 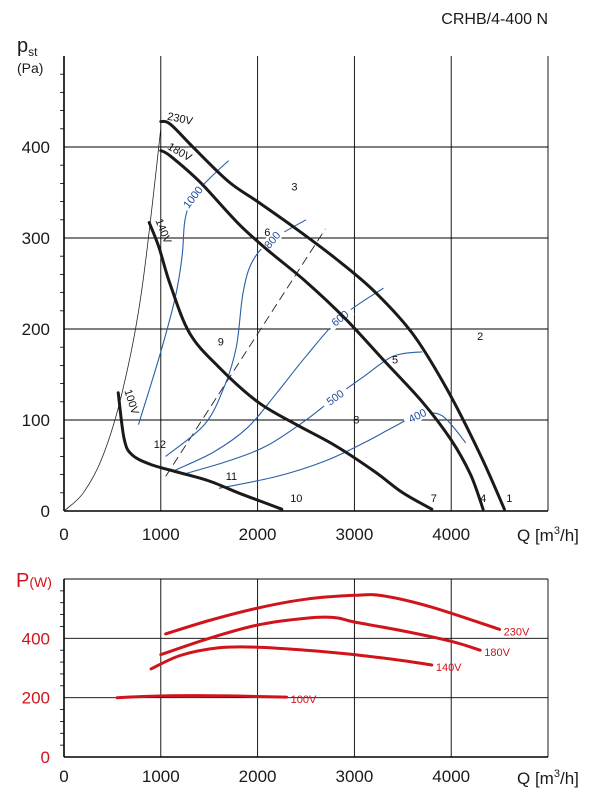 I want to click on pressure-xtick-label: 1000, so click(x=161, y=534).